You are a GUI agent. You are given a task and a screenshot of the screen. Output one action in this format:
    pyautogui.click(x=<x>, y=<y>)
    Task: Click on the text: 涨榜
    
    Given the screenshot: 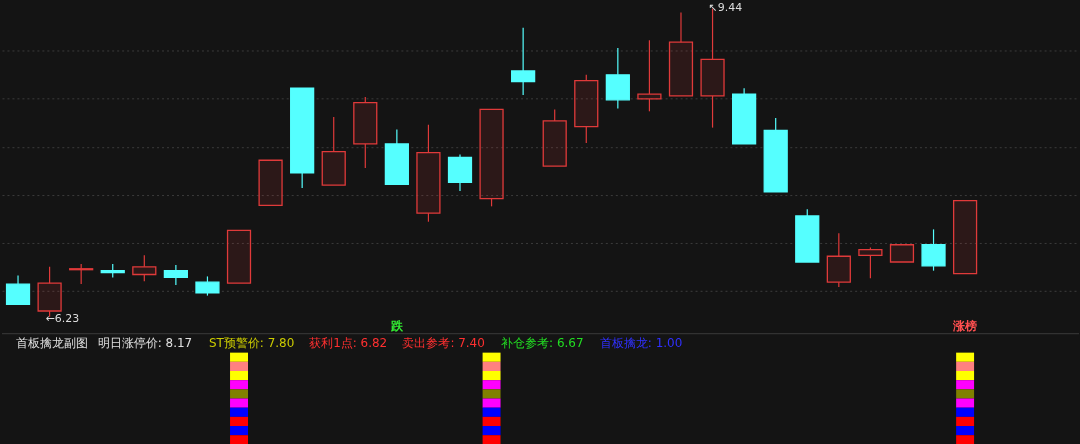 What is the action you would take?
    pyautogui.click(x=965, y=325)
    